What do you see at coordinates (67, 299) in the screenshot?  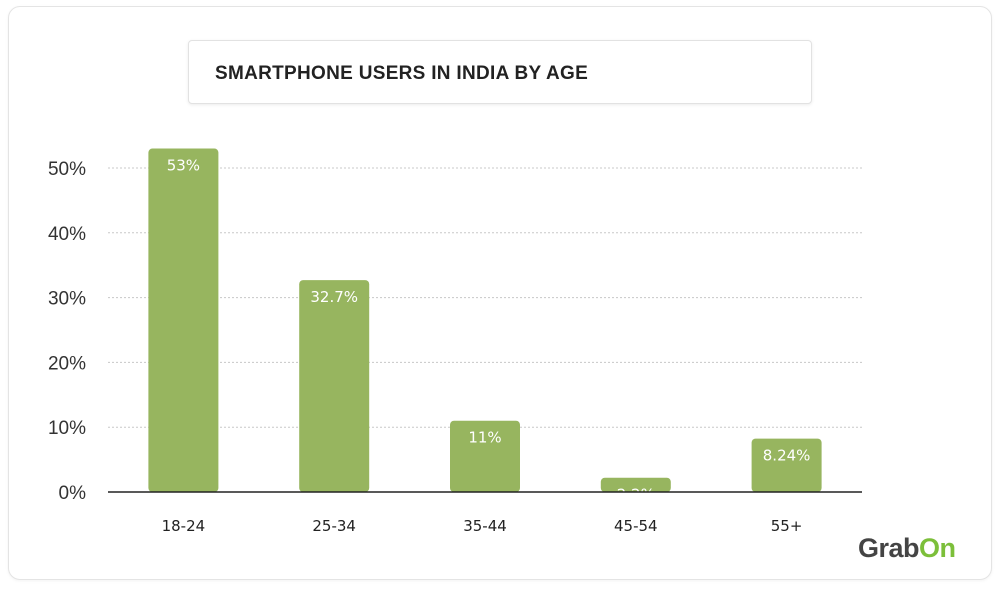 I see `y-tick-label: 30%` at bounding box center [67, 299].